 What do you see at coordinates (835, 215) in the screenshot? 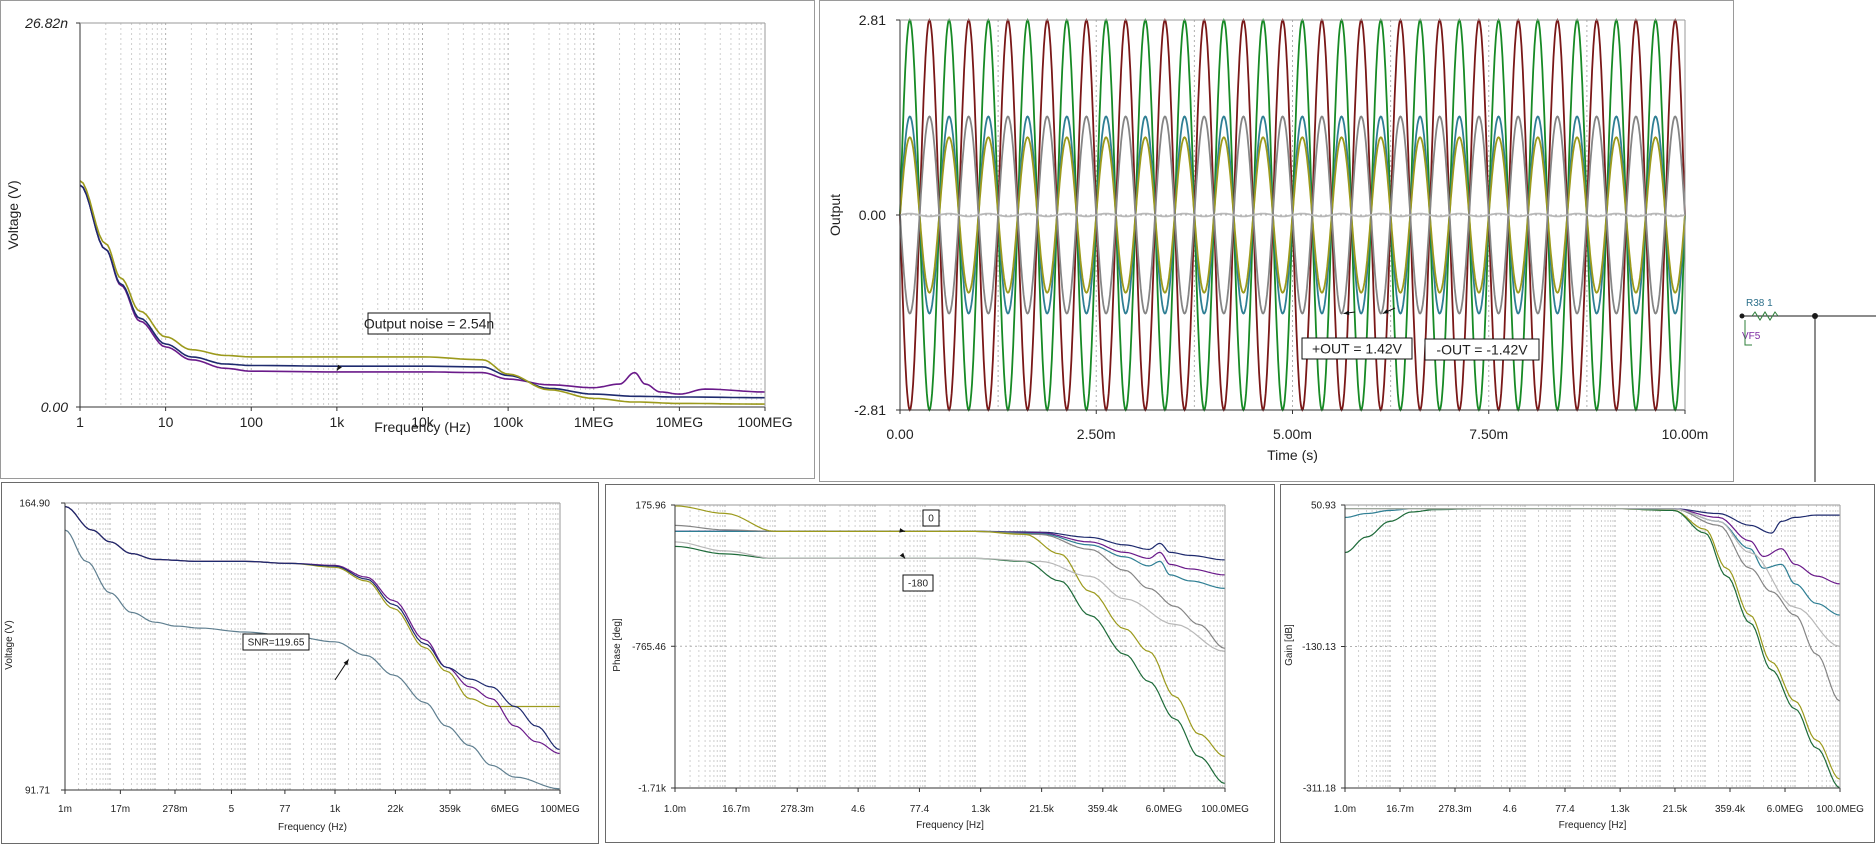
I see `y-axis-label: Output` at bounding box center [835, 215].